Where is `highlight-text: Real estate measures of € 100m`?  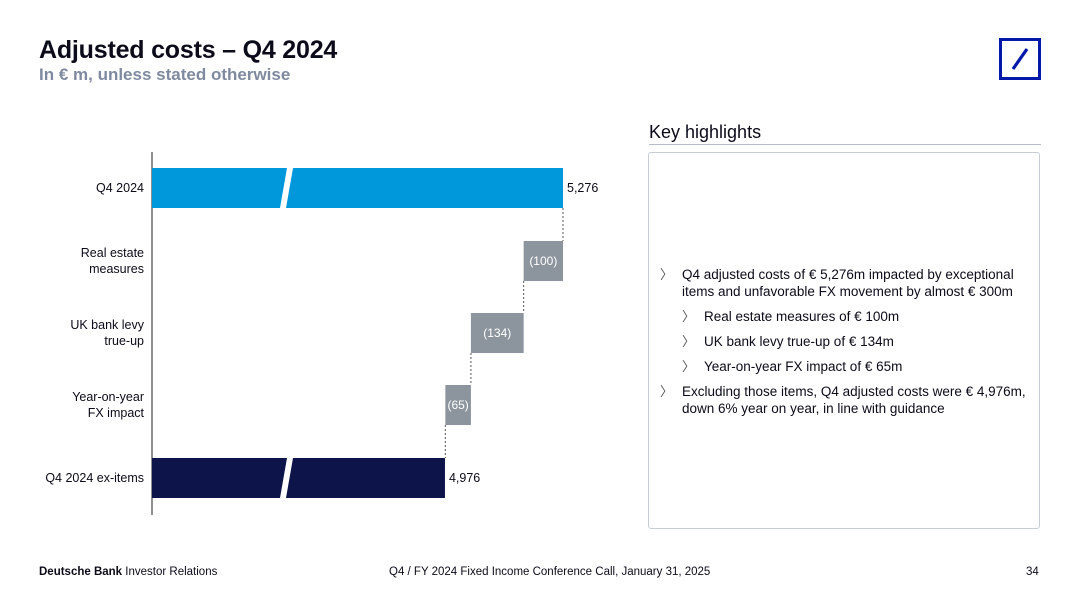
highlight-text: Real estate measures of € 100m is located at coordinates (802, 316).